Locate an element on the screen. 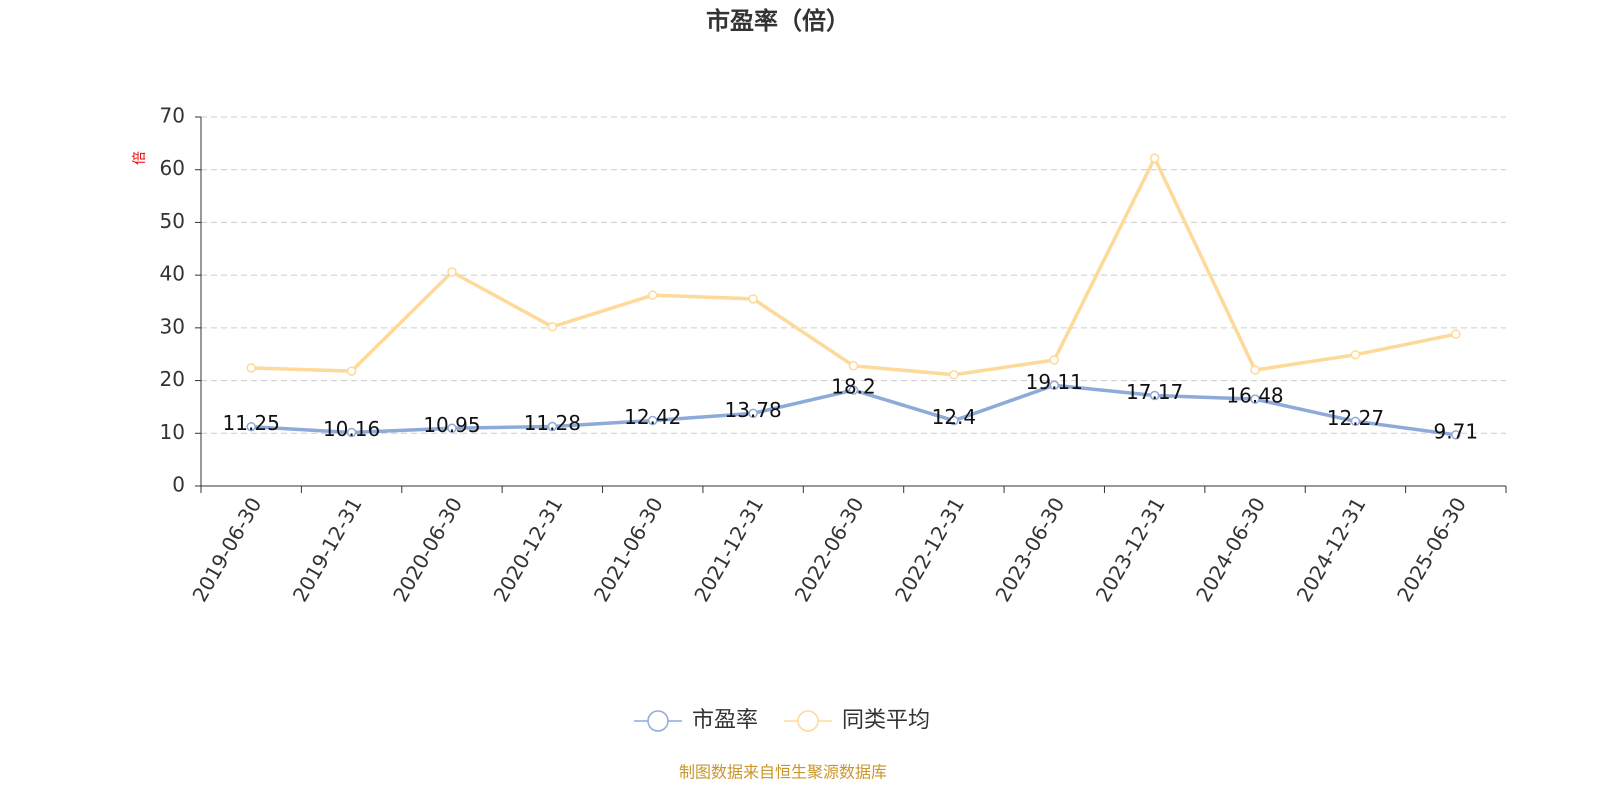 This screenshot has height=800, width=1600. x-tick-label: 2025-06-30 is located at coordinates (1431, 549).